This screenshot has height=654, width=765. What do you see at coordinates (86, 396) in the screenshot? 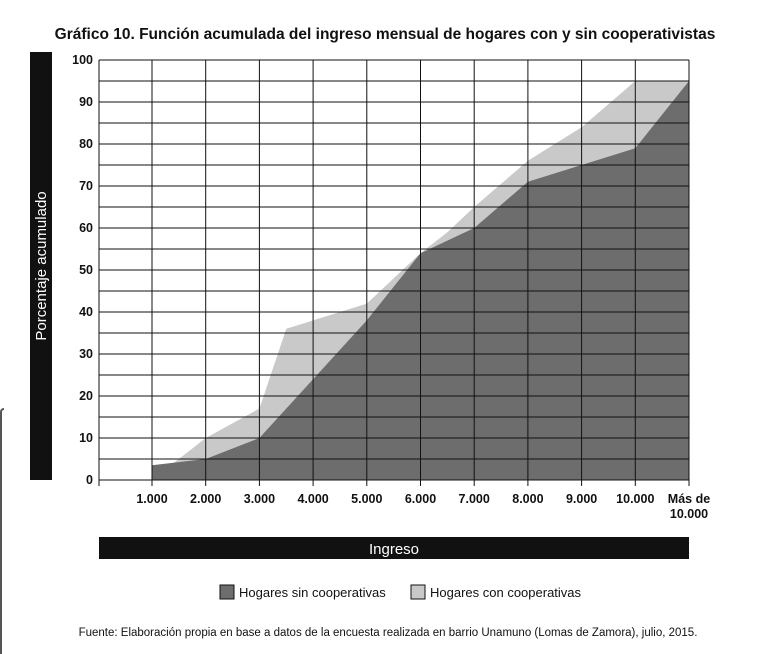
I see `y-tick-label: 20` at bounding box center [86, 396].